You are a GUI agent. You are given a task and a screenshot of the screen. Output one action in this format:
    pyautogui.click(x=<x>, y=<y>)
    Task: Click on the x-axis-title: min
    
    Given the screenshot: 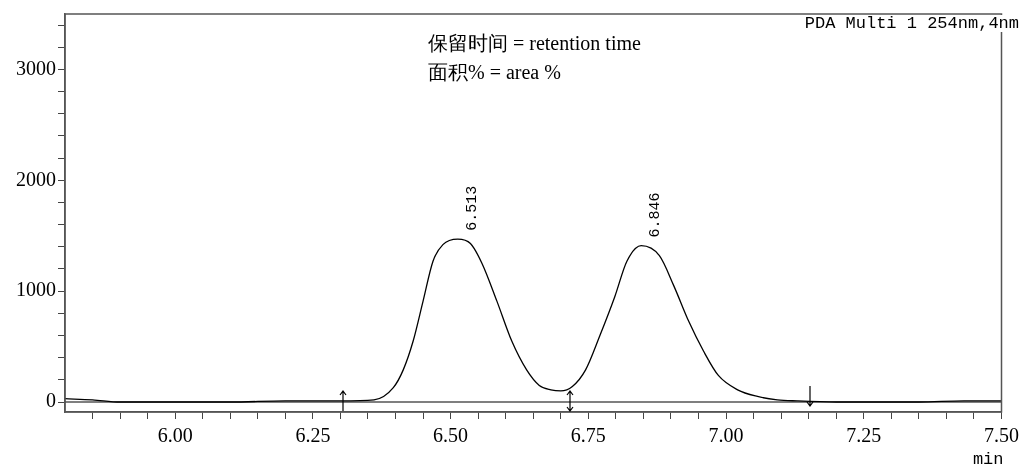 What is the action you would take?
    pyautogui.click(x=988, y=459)
    